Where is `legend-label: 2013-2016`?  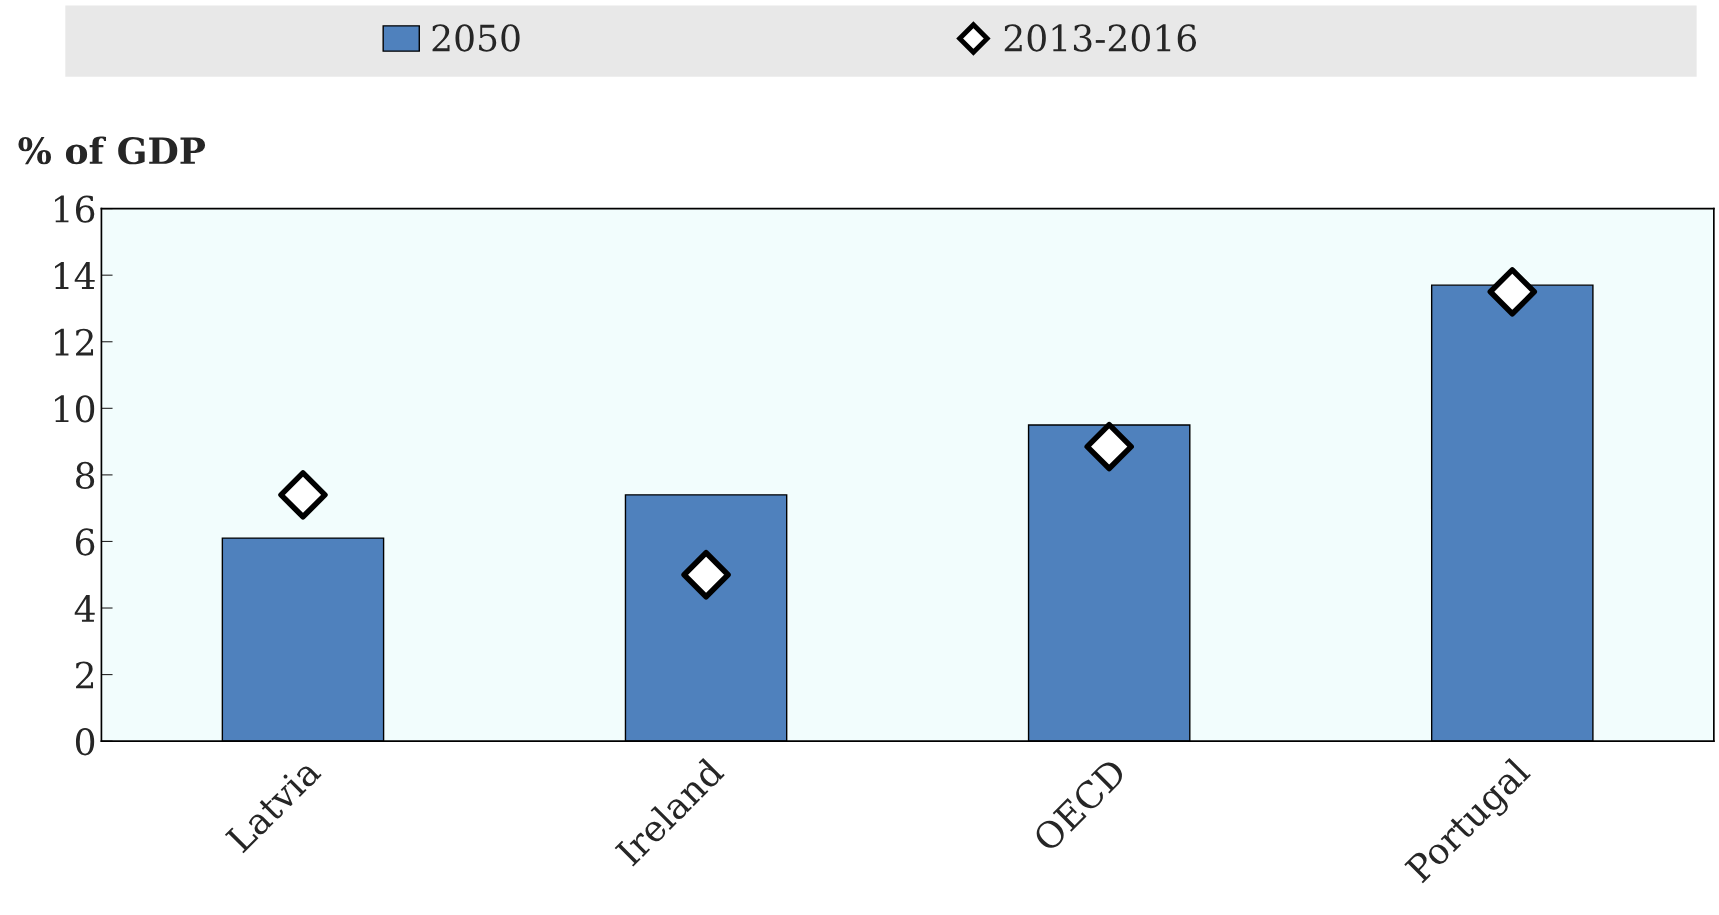 legend-label: 2013-2016 is located at coordinates (1100, 38).